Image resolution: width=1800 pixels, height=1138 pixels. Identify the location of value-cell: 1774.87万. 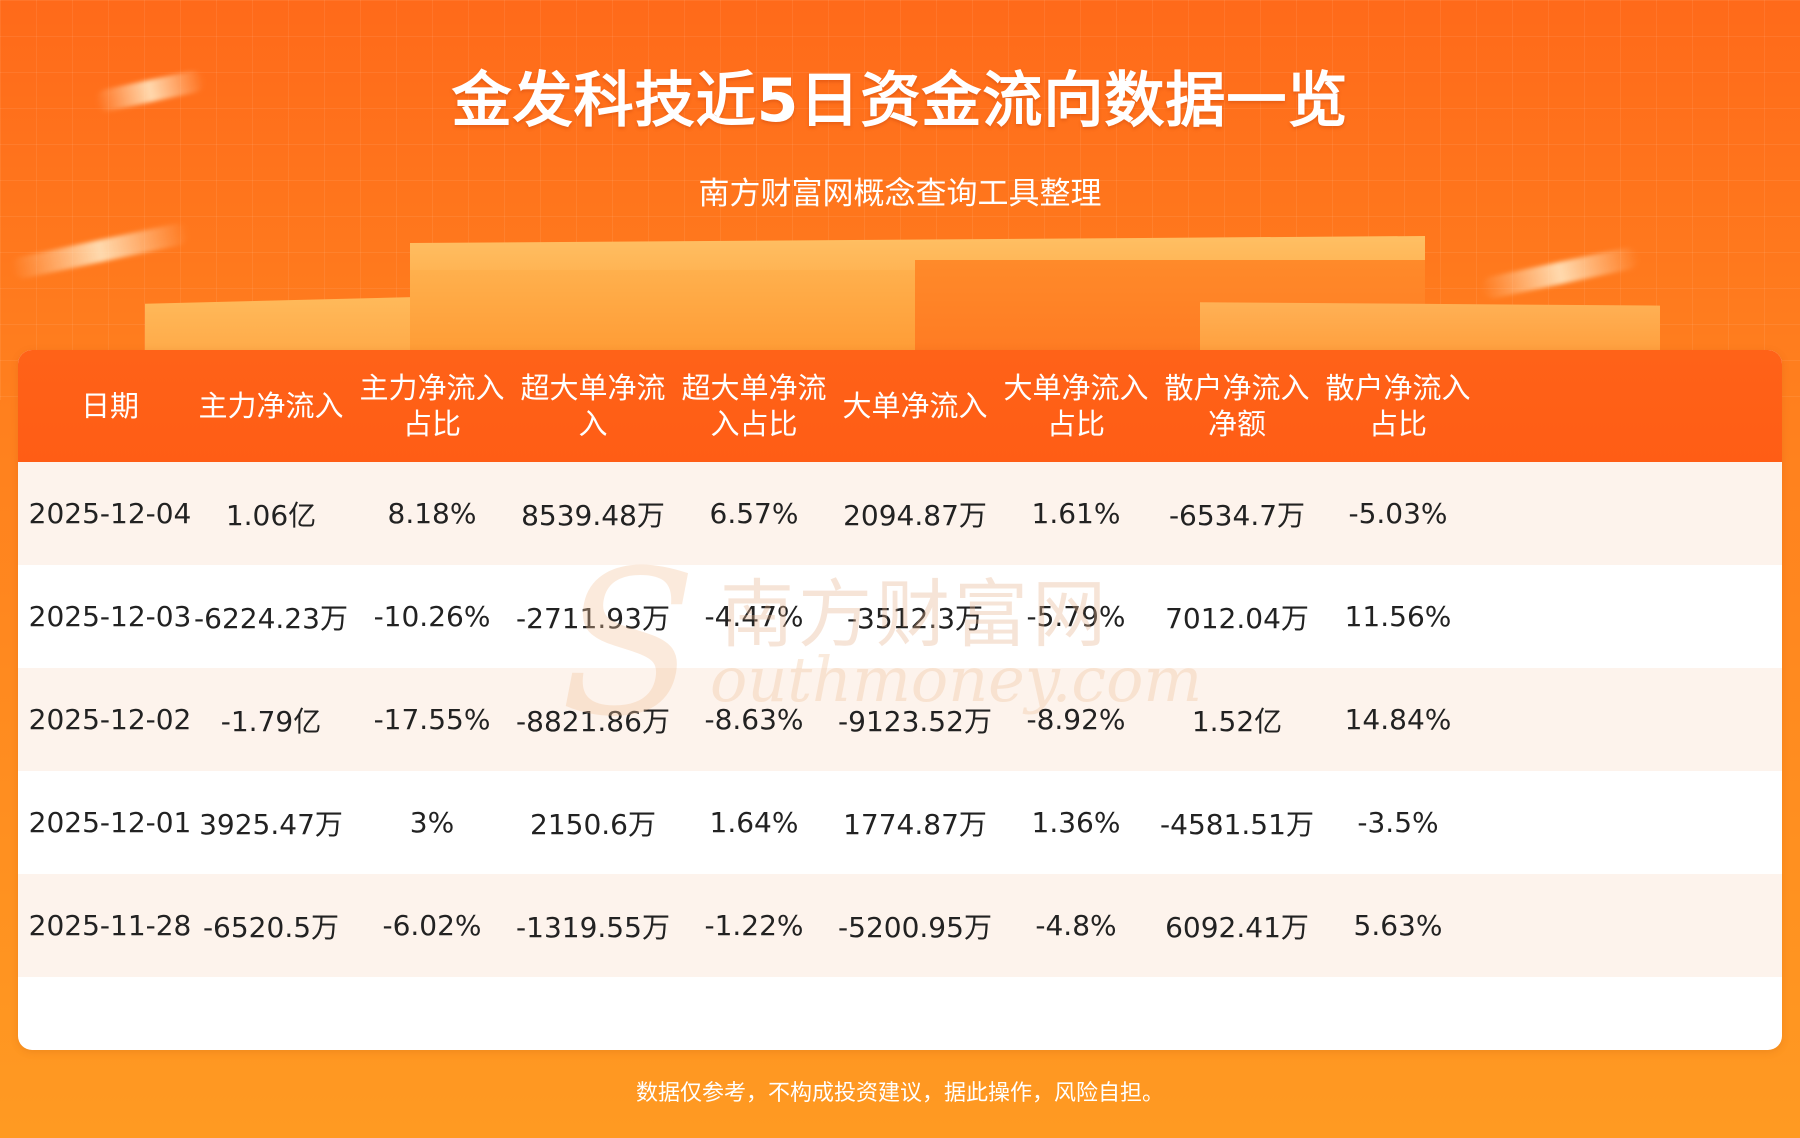
(915, 824).